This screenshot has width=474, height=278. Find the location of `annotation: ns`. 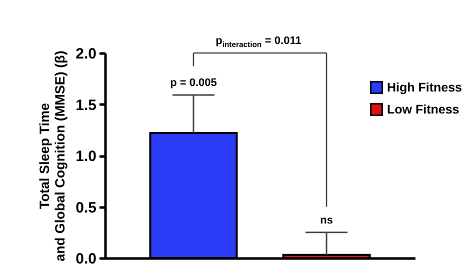

annotation: ns is located at coordinates (326, 220).